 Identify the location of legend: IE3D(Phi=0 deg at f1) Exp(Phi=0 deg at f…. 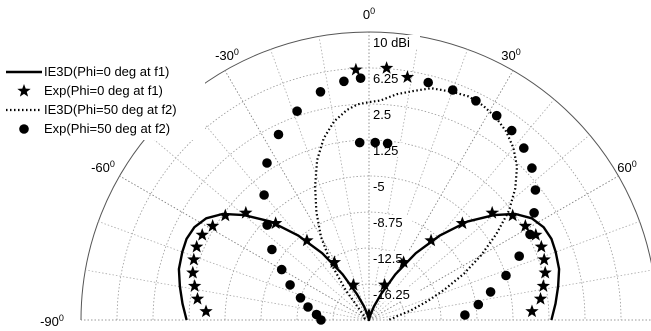
(102, 99).